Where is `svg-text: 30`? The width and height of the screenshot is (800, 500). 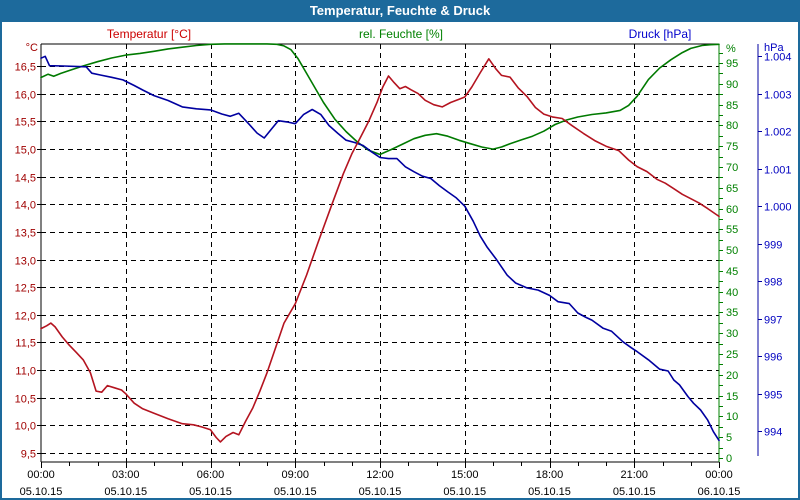 svg-text: 30 is located at coordinates (732, 334).